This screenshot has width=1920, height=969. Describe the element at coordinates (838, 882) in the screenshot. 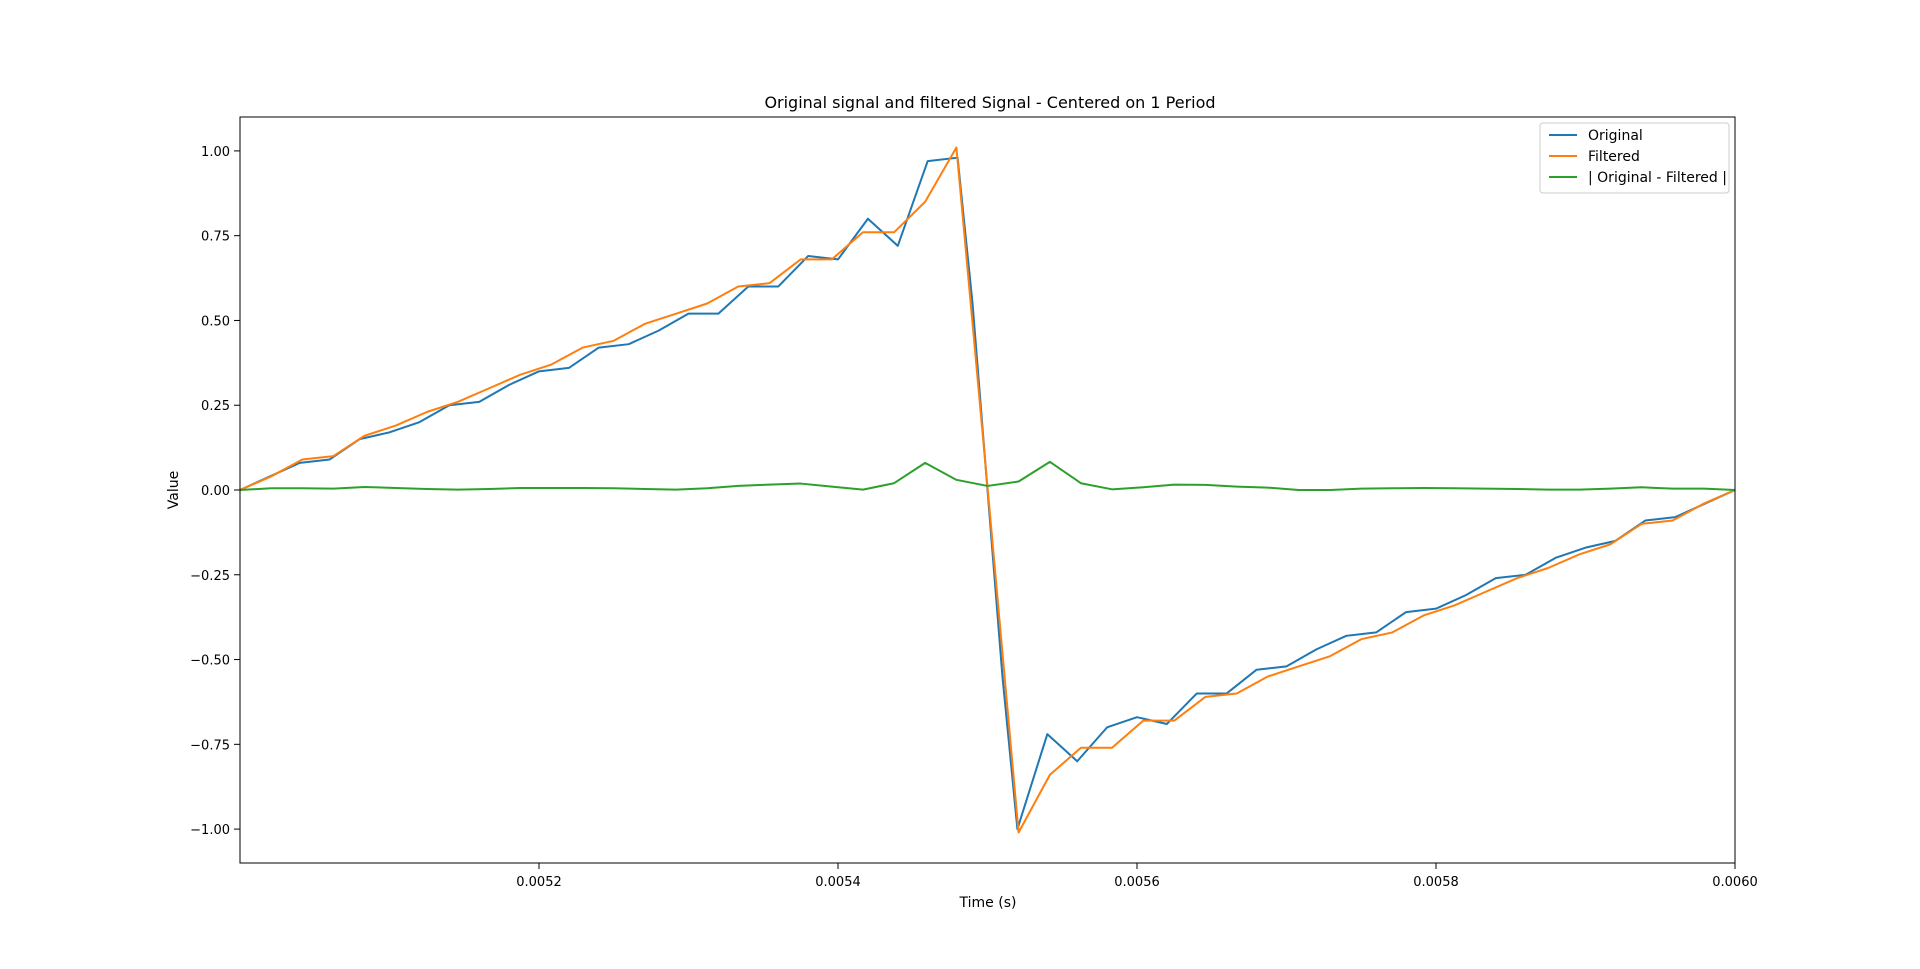

I see `x-tick-label: 0.0054` at that location.